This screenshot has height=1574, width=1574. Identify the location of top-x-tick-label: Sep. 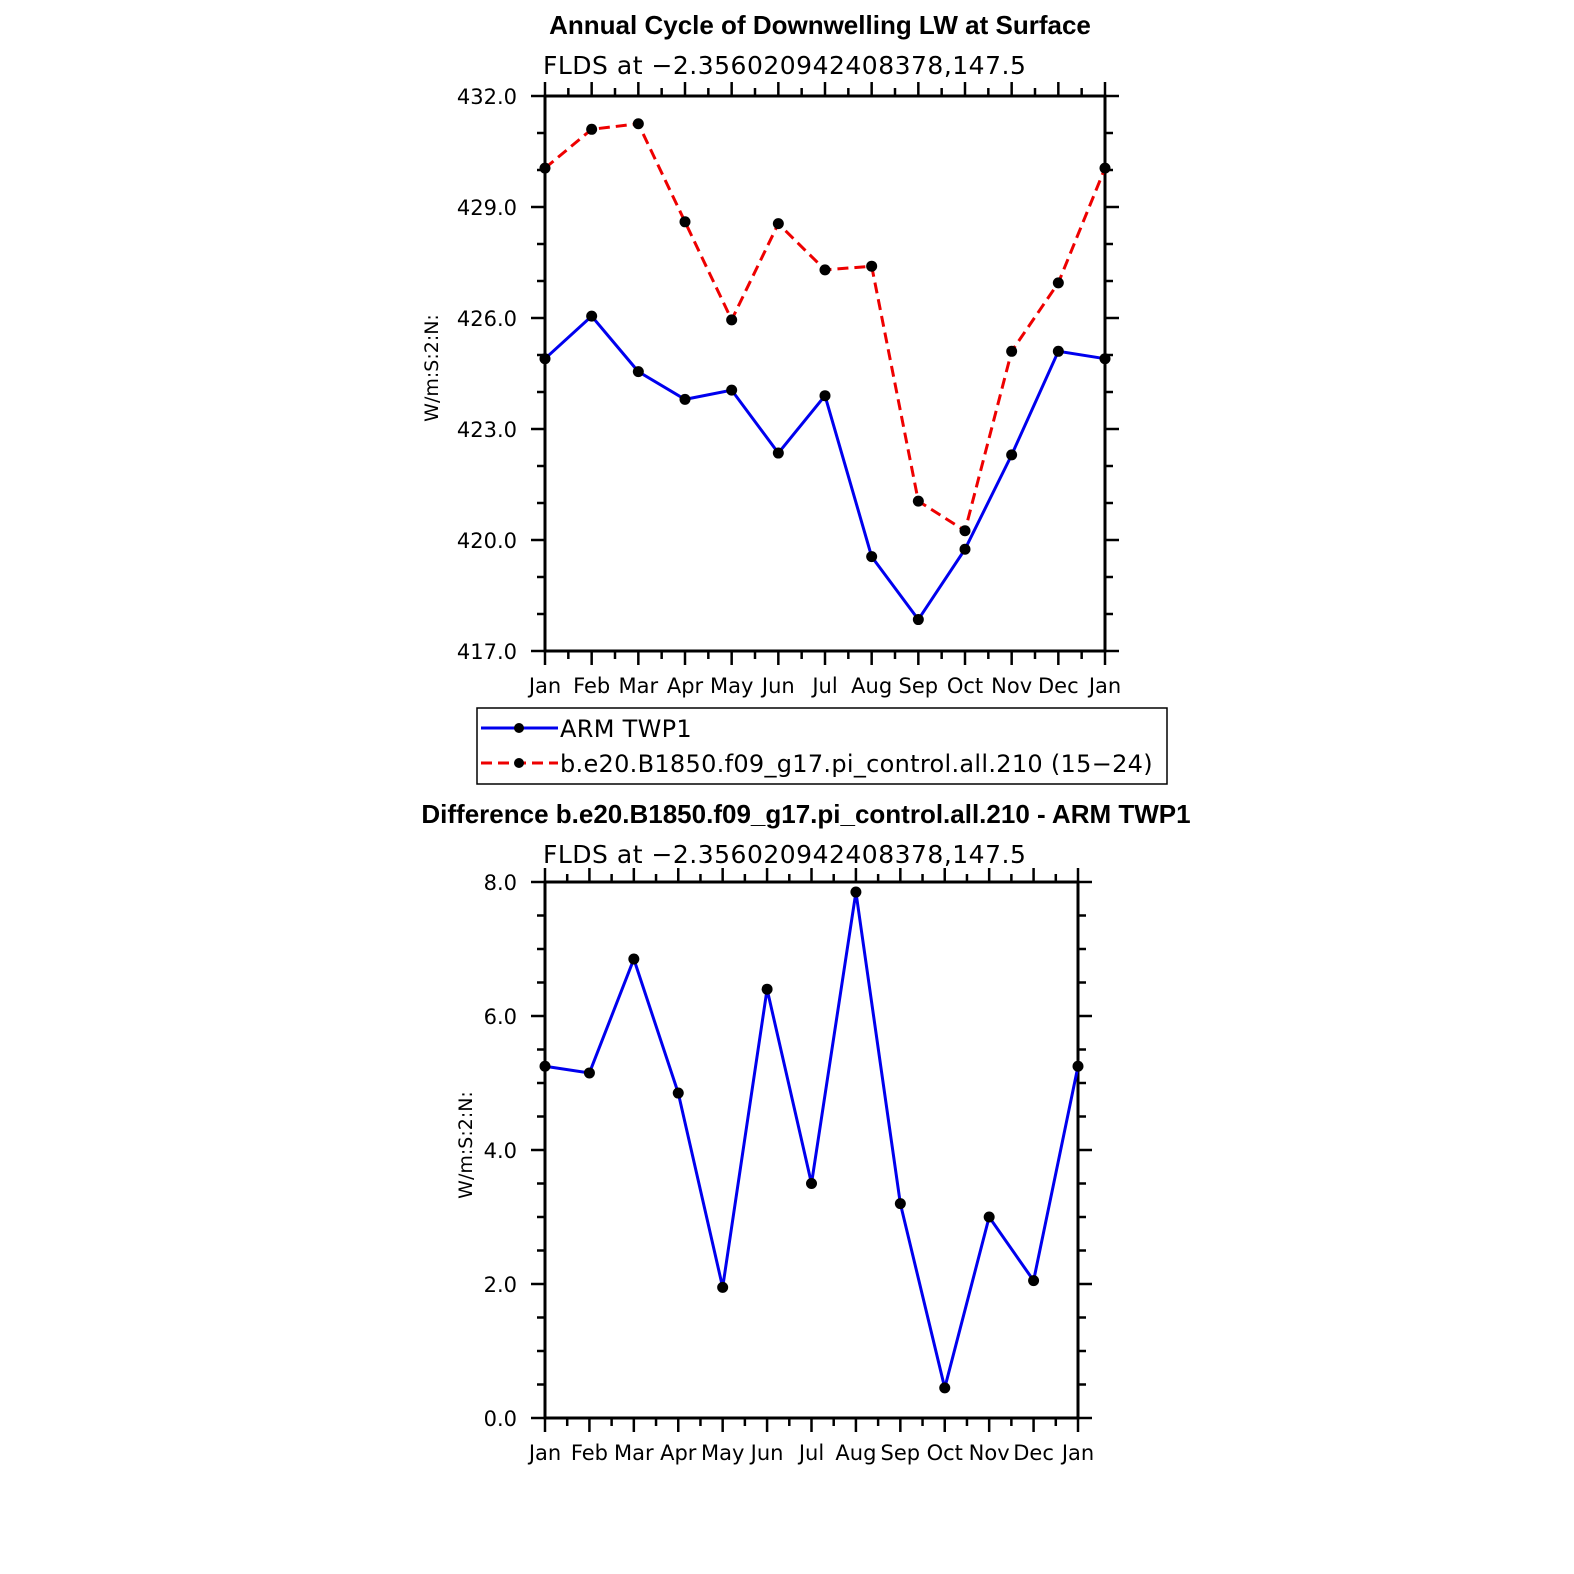
(919, 686).